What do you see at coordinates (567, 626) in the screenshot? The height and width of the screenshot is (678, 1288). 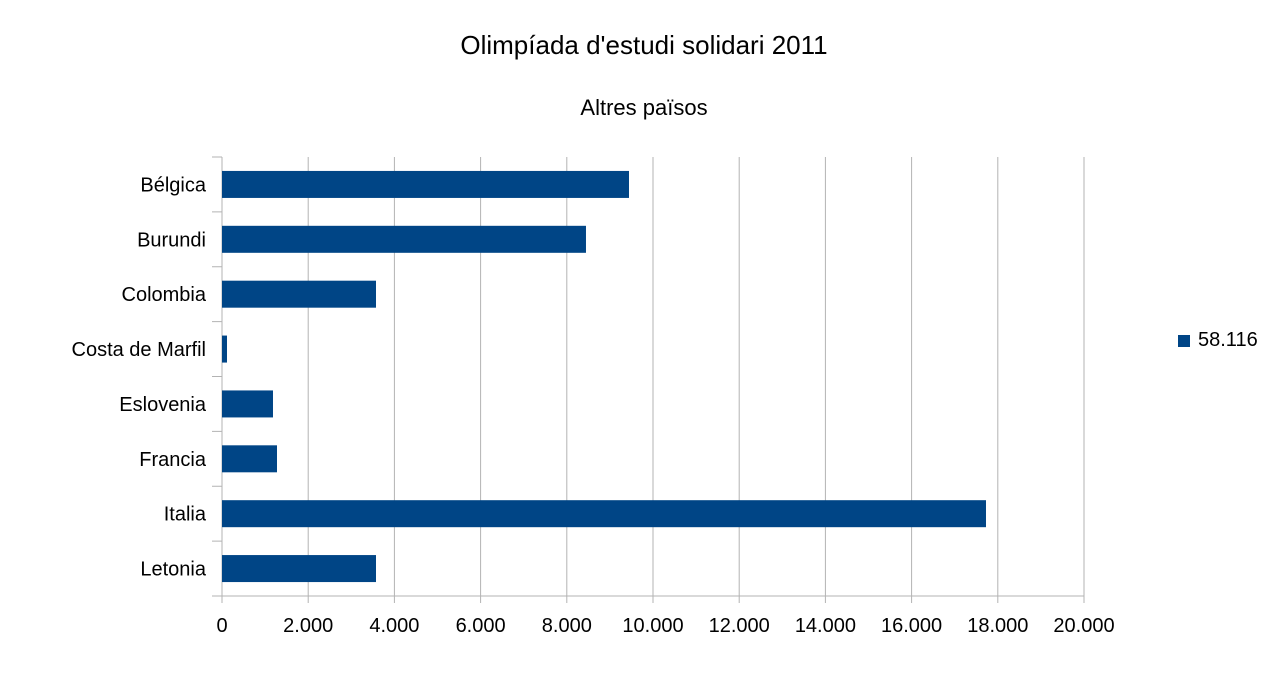 I see `x-tick-label: 8.000` at bounding box center [567, 626].